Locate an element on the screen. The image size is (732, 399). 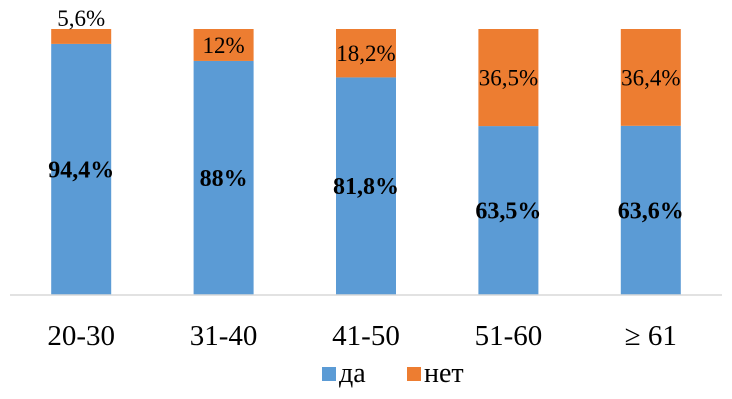
data-label-net-2: 12% is located at coordinates (224, 45).